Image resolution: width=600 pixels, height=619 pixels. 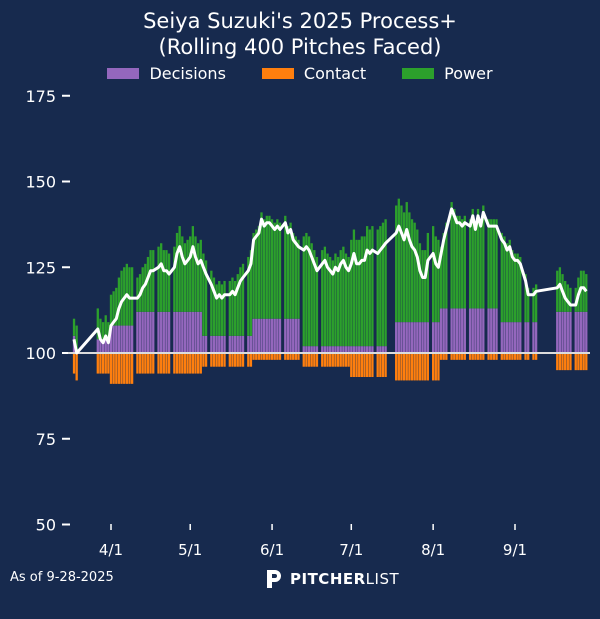 I want to click on legend-label-decisions: Decisions, so click(x=187, y=73).